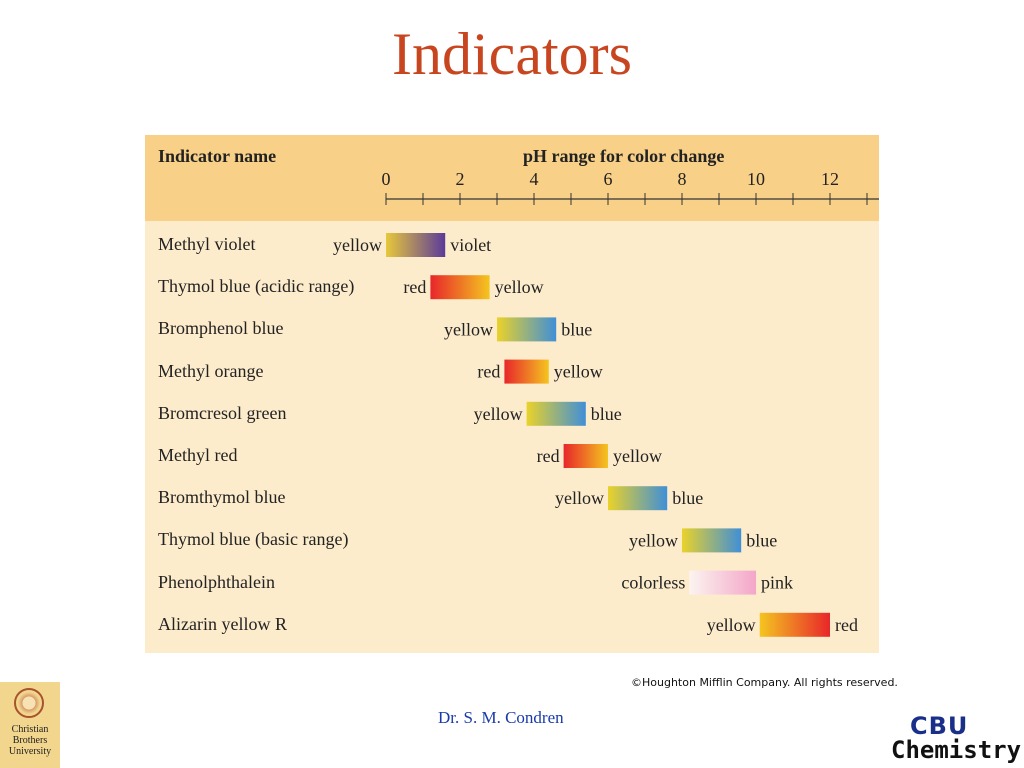 This screenshot has width=1024, height=768. I want to click on cbu-seal-logo: Christian Brothers University, so click(30, 725).